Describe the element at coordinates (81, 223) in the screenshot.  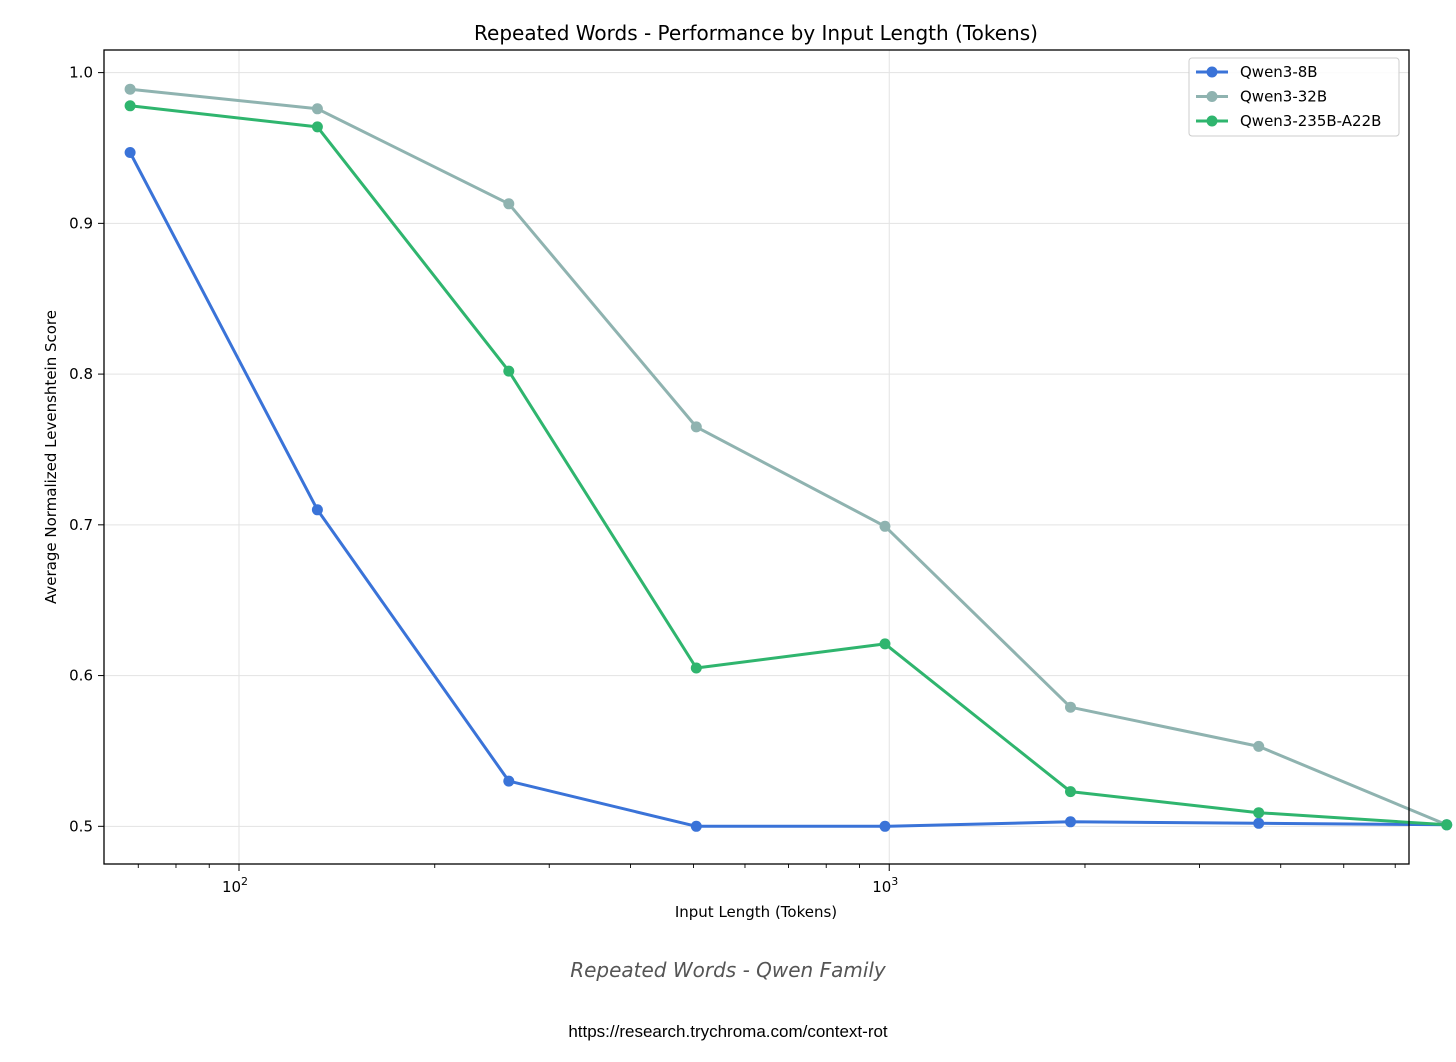
I see `y-tick-label: 0.9` at that location.